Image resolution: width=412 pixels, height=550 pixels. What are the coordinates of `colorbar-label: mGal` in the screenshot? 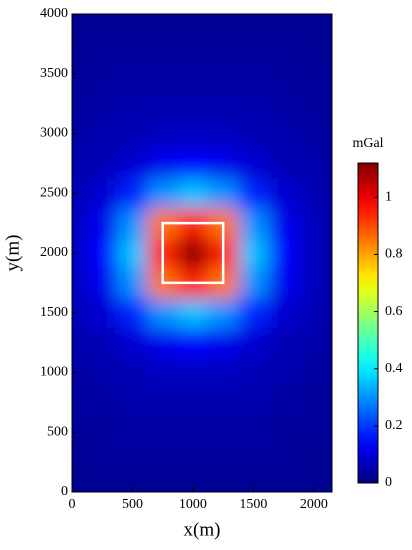 It's located at (367, 143).